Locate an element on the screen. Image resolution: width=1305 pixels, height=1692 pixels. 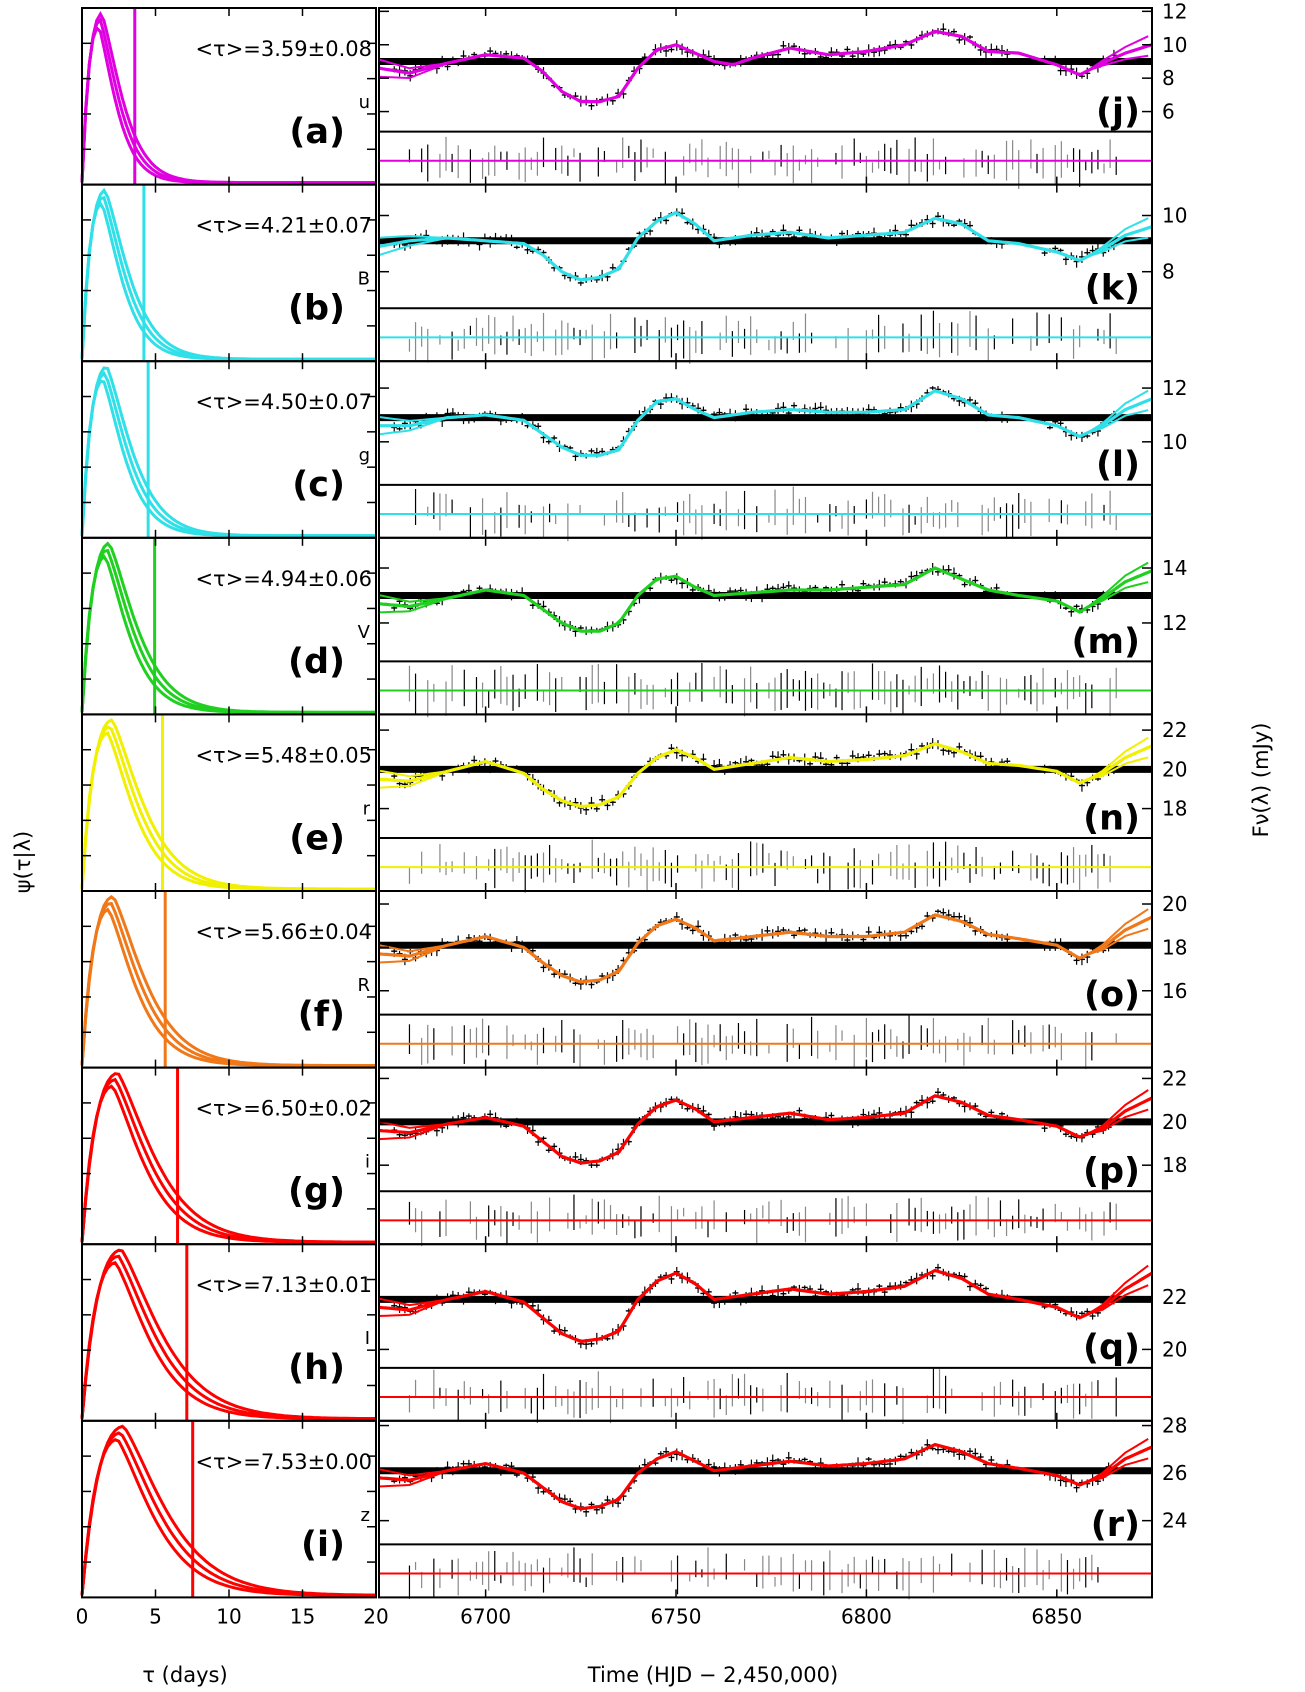
mean-tau-text-V: <τ>=4.94±0.06 is located at coordinates (283, 579).